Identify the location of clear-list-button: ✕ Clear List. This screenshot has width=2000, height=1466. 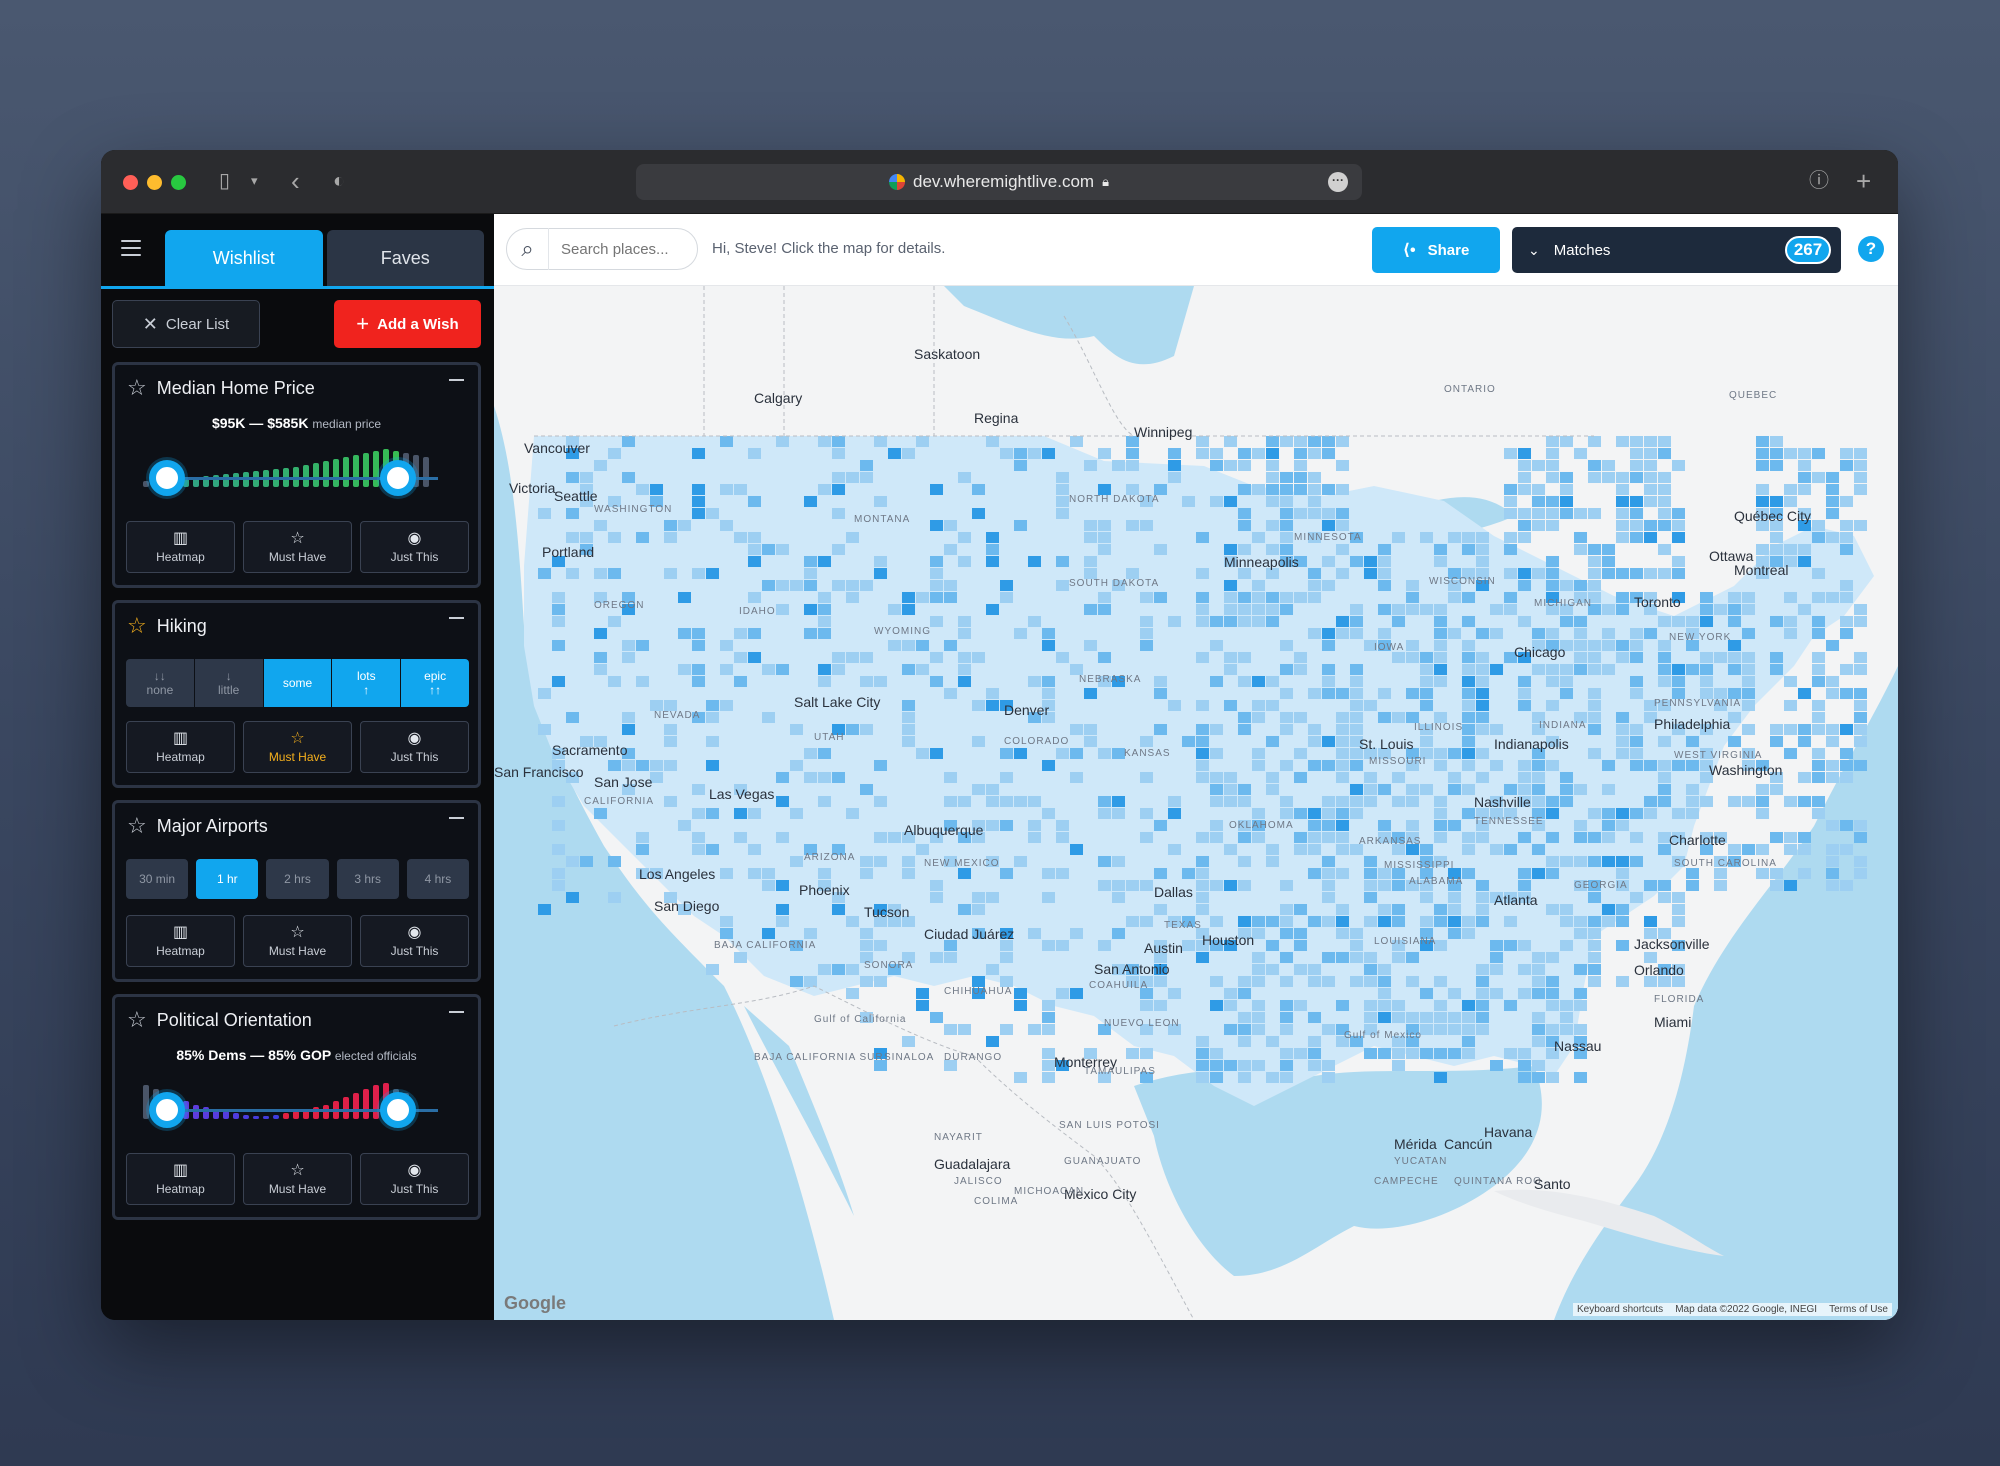
(186, 324).